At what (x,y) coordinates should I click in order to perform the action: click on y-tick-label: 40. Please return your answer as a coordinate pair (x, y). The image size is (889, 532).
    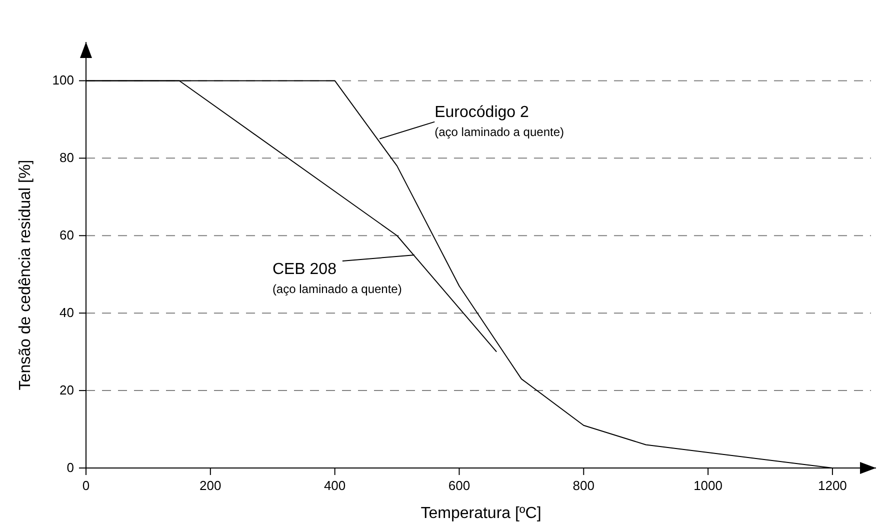
    Looking at the image, I should click on (67, 312).